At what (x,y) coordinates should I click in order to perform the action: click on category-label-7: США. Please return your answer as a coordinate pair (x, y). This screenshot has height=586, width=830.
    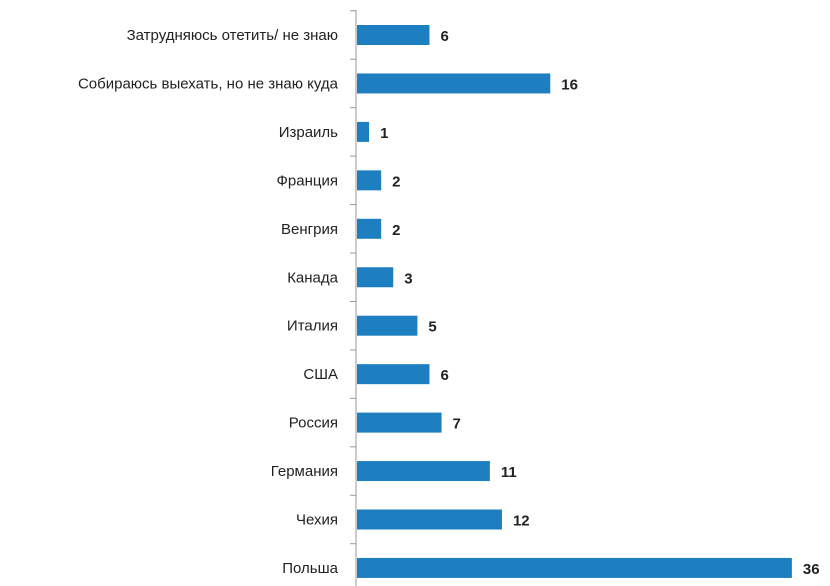
    Looking at the image, I should click on (320, 374).